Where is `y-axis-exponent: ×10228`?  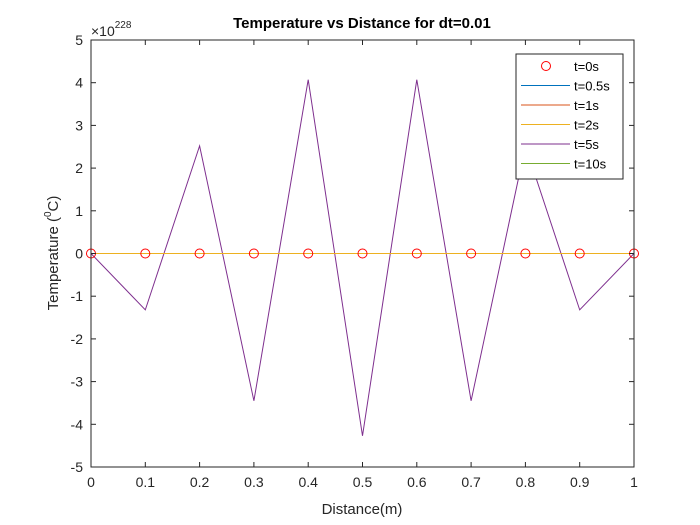
y-axis-exponent: ×10228 is located at coordinates (111, 29).